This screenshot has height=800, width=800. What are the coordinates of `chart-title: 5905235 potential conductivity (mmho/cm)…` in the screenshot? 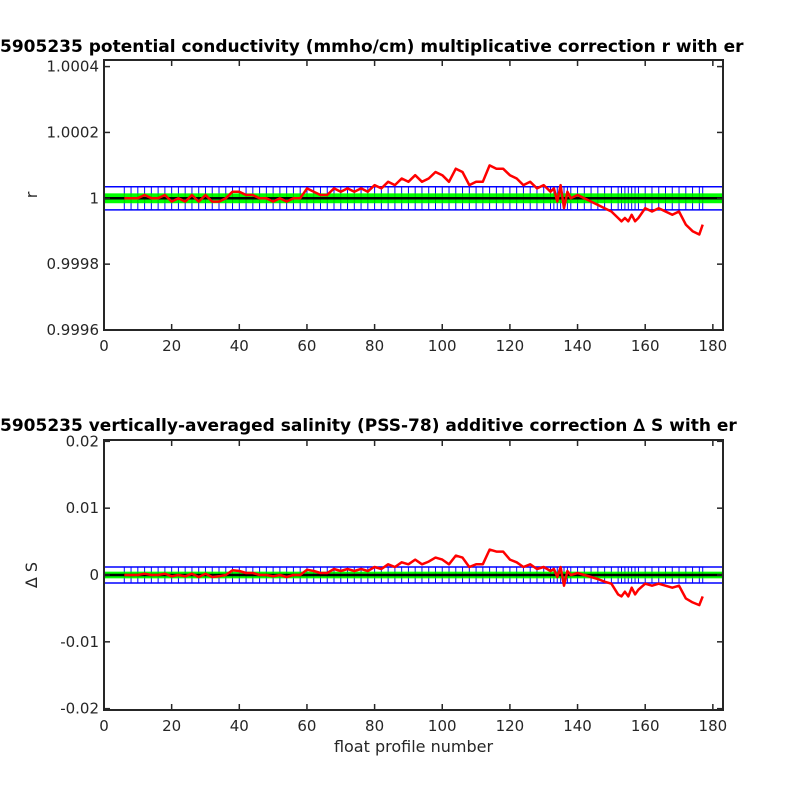 It's located at (372, 47).